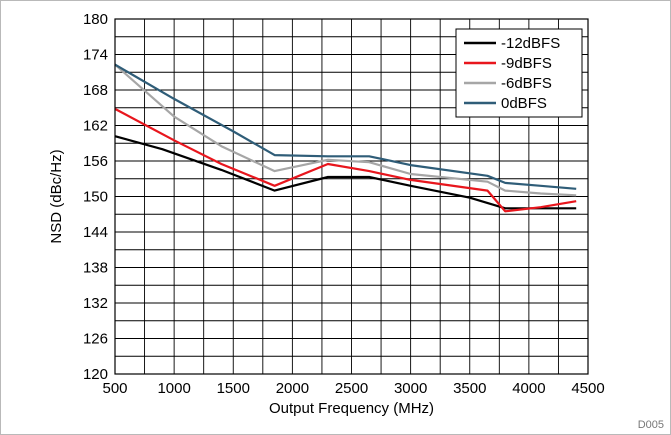 The image size is (671, 435). Describe the element at coordinates (469, 388) in the screenshot. I see `x-tick-label: 3500` at that location.